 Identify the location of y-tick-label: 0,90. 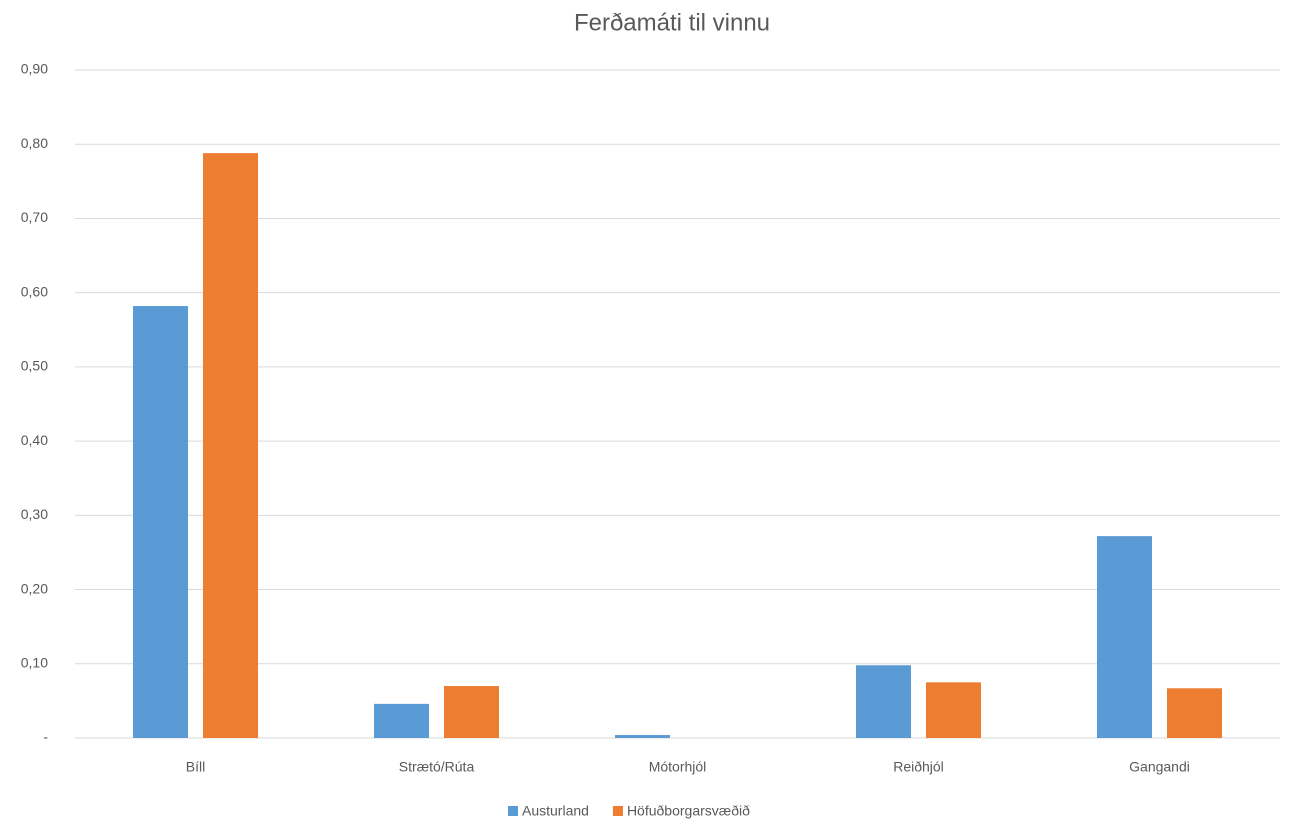
(34, 69).